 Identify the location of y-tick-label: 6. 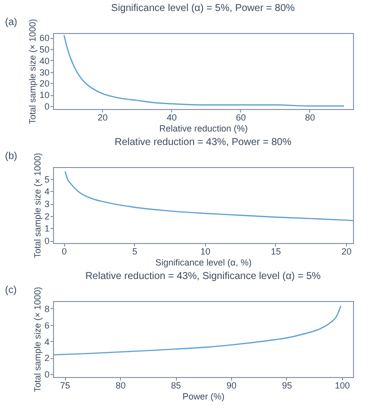
(47, 325).